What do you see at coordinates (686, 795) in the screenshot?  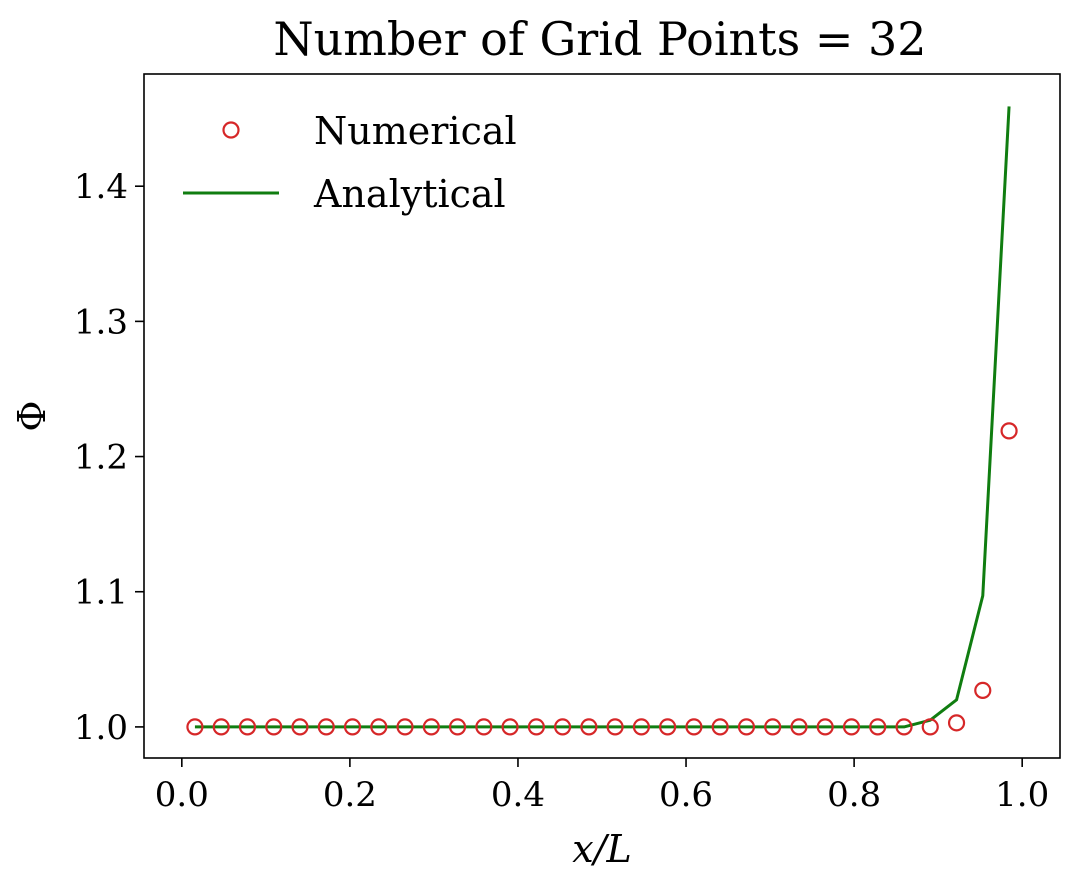 I see `x-tick-label: 0.6` at bounding box center [686, 795].